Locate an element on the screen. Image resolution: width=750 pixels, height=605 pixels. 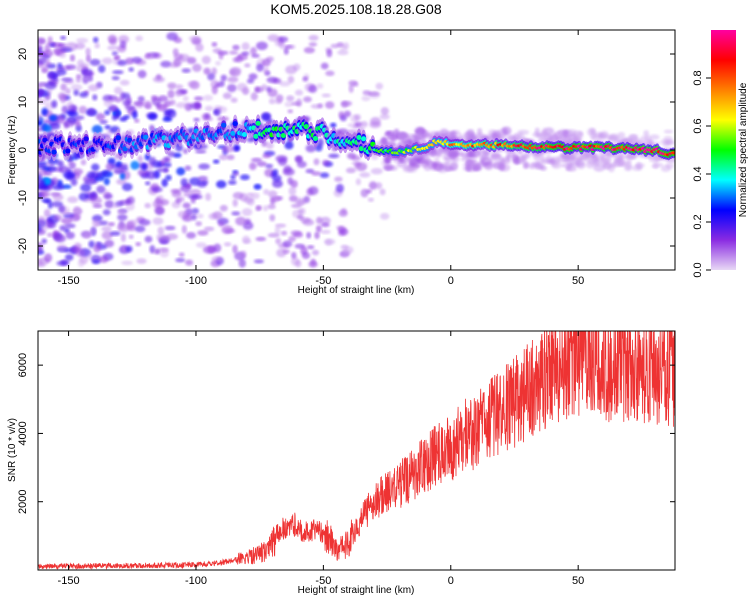
spectrogram-y-label: Frequency (Hz) is located at coordinates (12, 150).